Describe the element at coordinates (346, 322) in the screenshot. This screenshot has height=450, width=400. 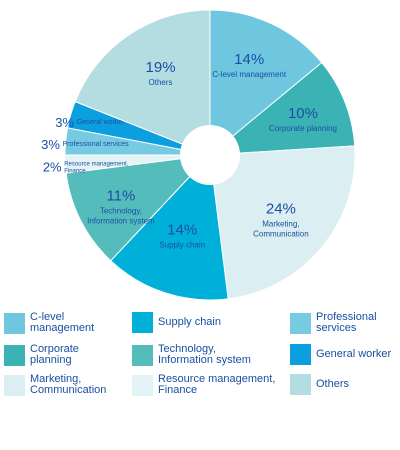
I see `legend-label: Professional services` at that location.